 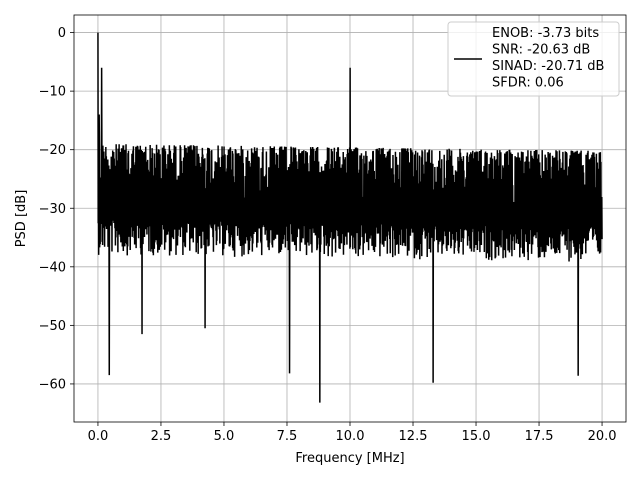 What do you see at coordinates (52, 209) in the screenshot?
I see `y-tick-label: −30` at bounding box center [52, 209].